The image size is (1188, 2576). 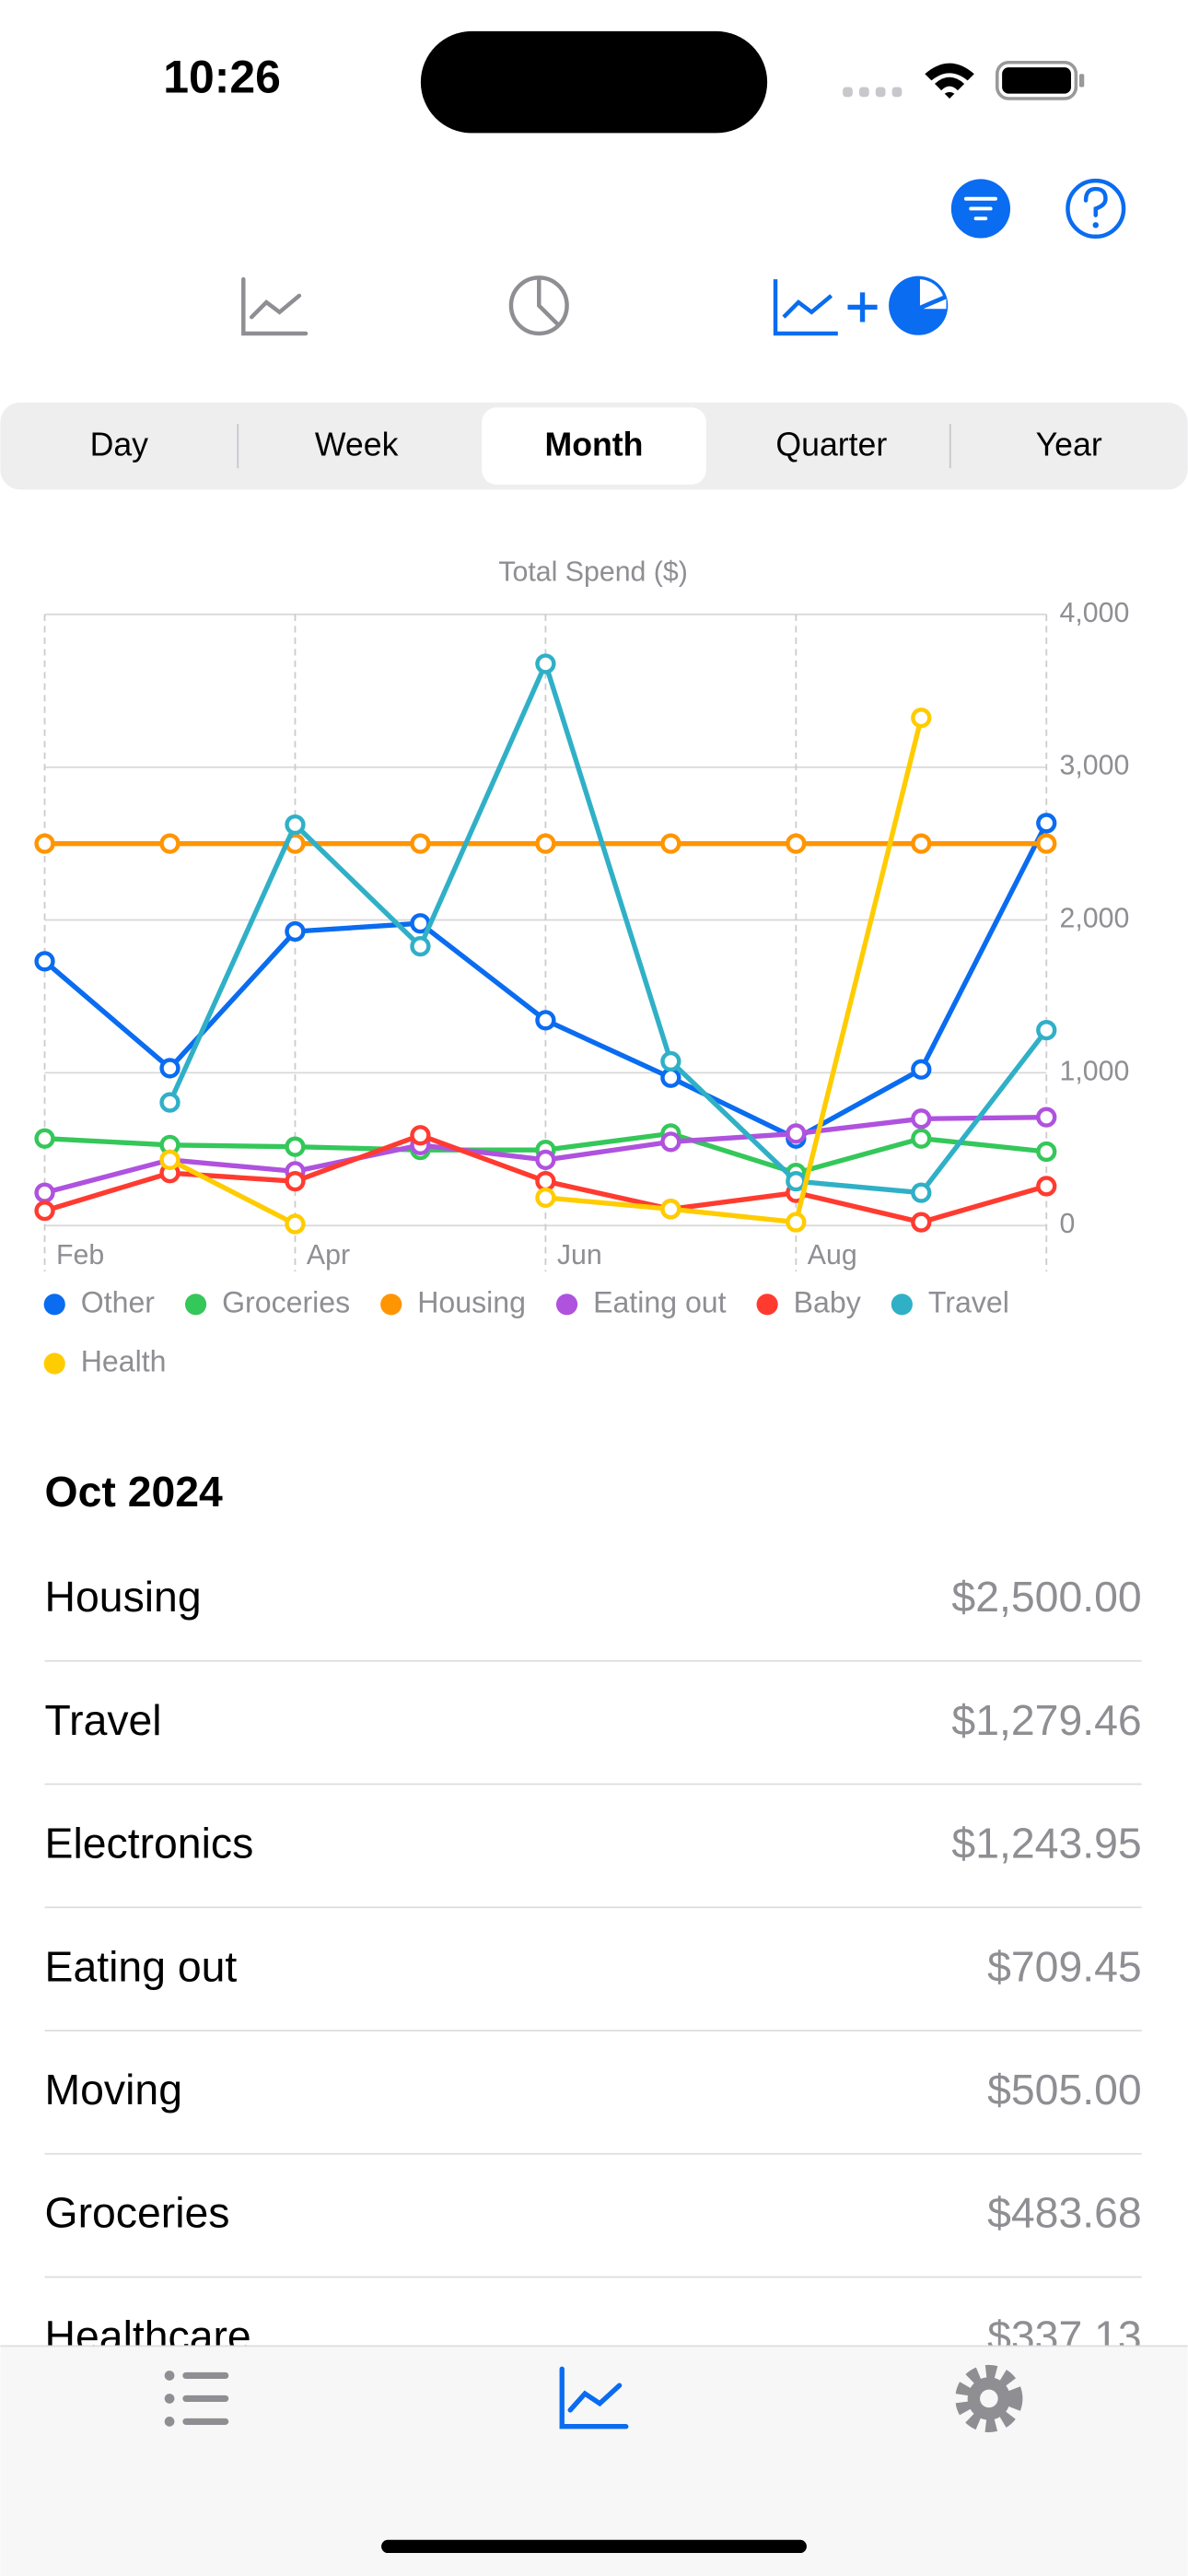 I want to click on row-name: Housing, so click(x=124, y=1597).